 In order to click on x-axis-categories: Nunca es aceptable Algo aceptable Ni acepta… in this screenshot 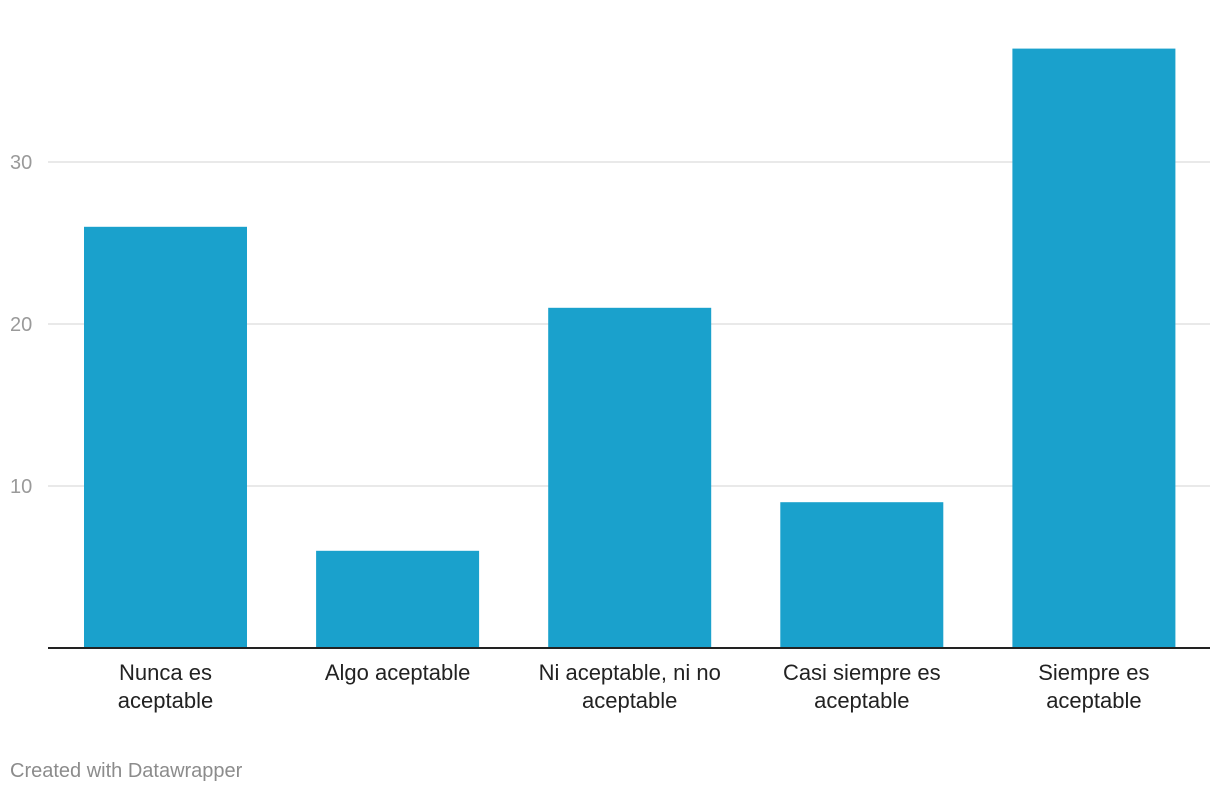, I will do `click(634, 686)`.